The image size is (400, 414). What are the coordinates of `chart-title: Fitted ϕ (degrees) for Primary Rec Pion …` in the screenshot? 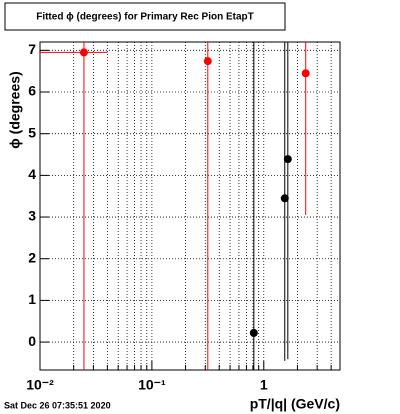 It's located at (145, 17).